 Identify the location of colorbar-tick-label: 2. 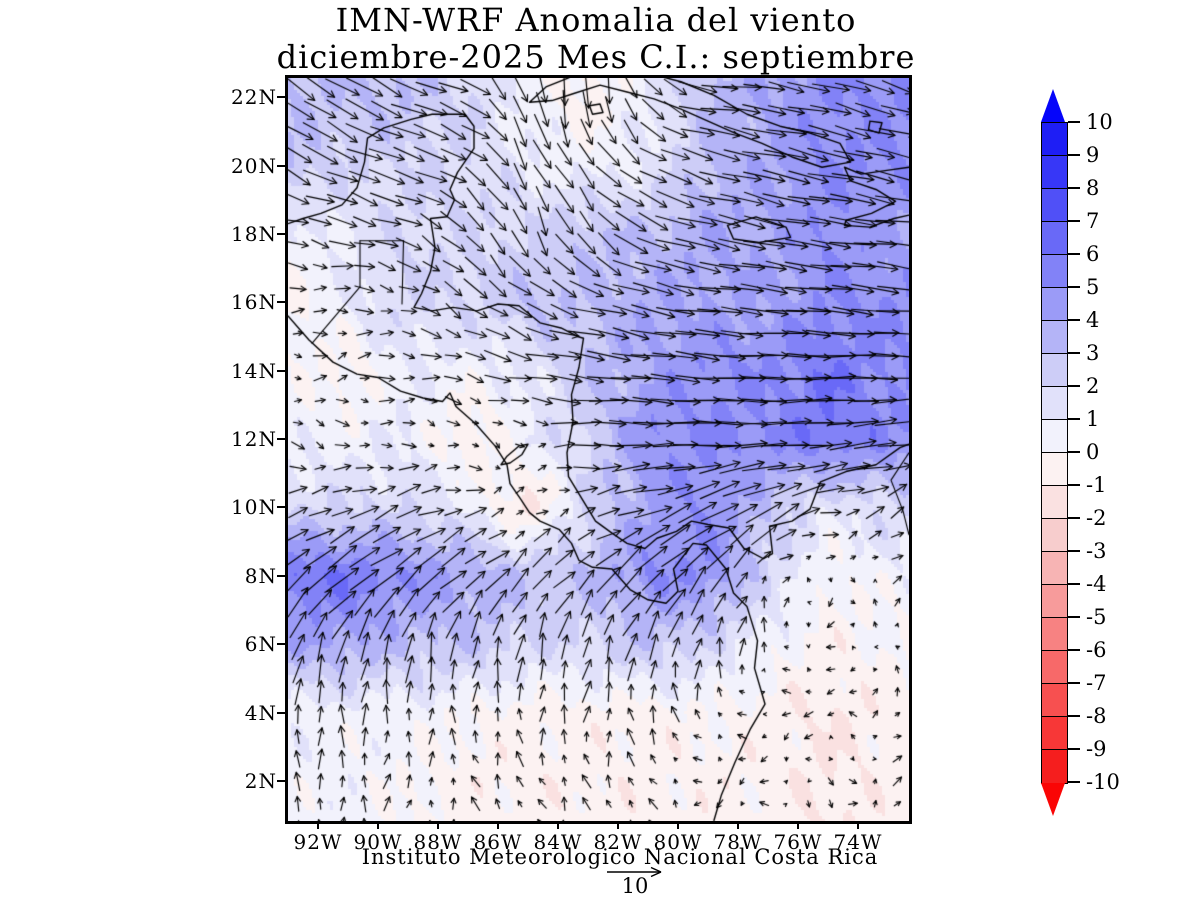
(1093, 386).